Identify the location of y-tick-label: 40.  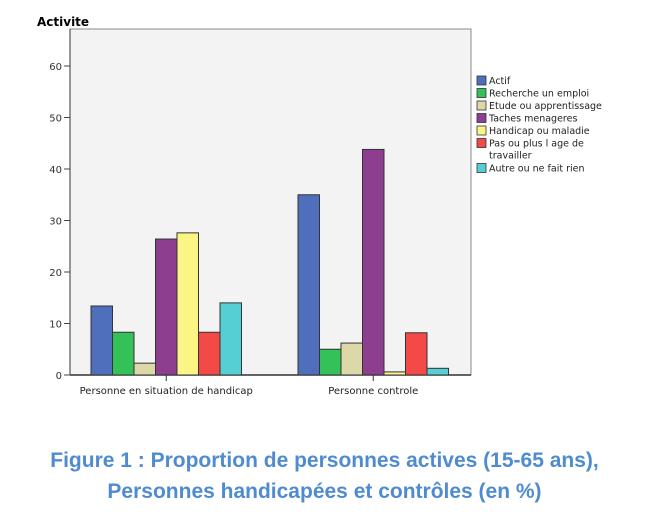
(55, 170).